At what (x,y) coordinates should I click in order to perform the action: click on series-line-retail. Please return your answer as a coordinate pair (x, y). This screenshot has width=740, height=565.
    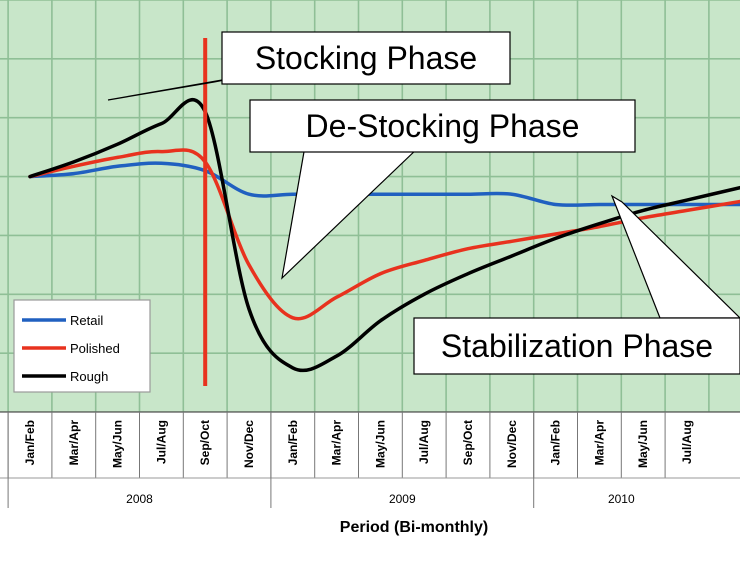
    Looking at the image, I should click on (384, 184).